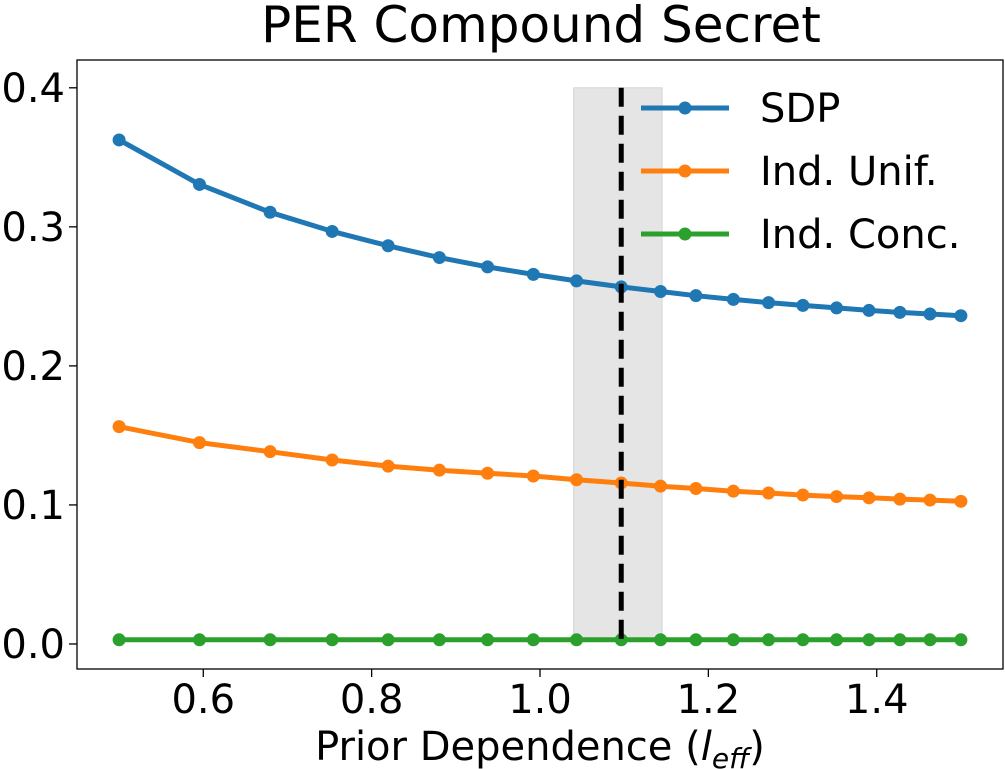 This screenshot has height=769, width=1005. Describe the element at coordinates (33, 645) in the screenshot. I see `y-tick-label: 0.0` at that location.